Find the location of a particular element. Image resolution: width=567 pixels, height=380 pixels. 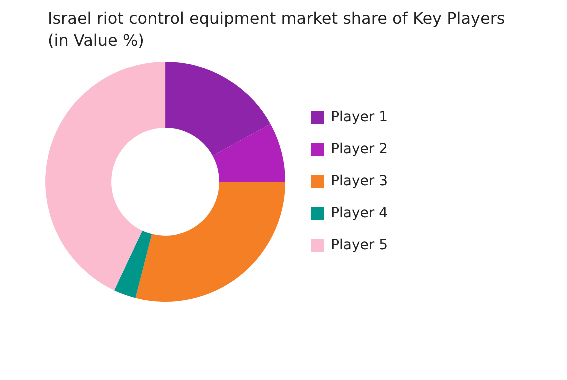

chart-subtitle: (in Value %) is located at coordinates (97, 41).